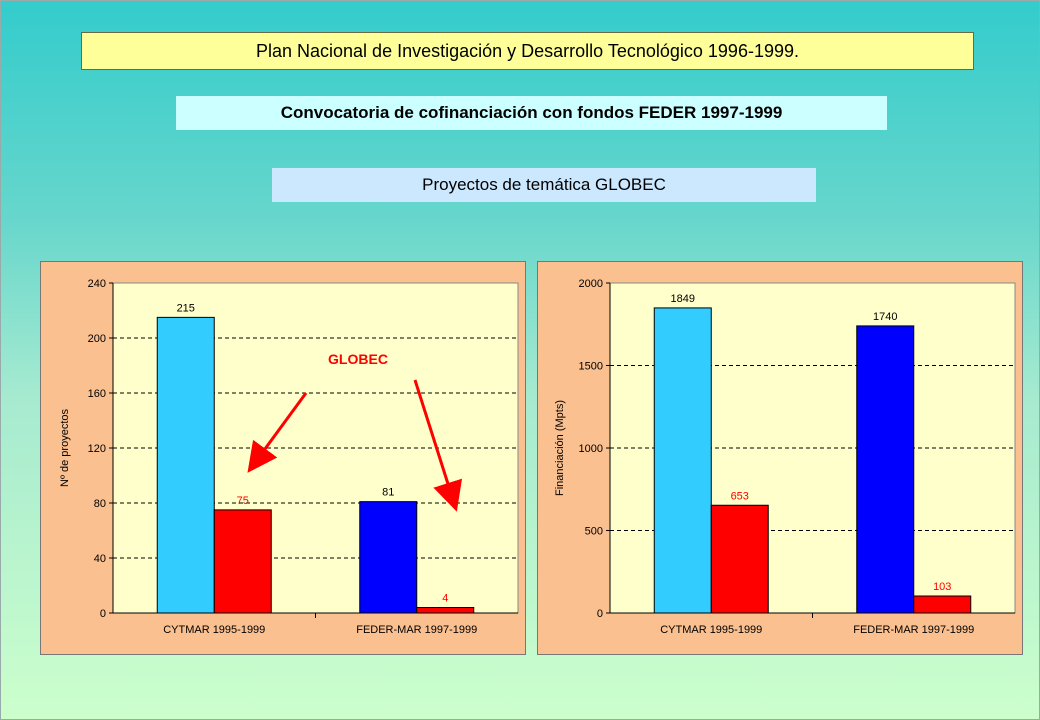 The image size is (1040, 720). Describe the element at coordinates (97, 284) in the screenshot. I see `left-y-tick-label: 240` at that location.